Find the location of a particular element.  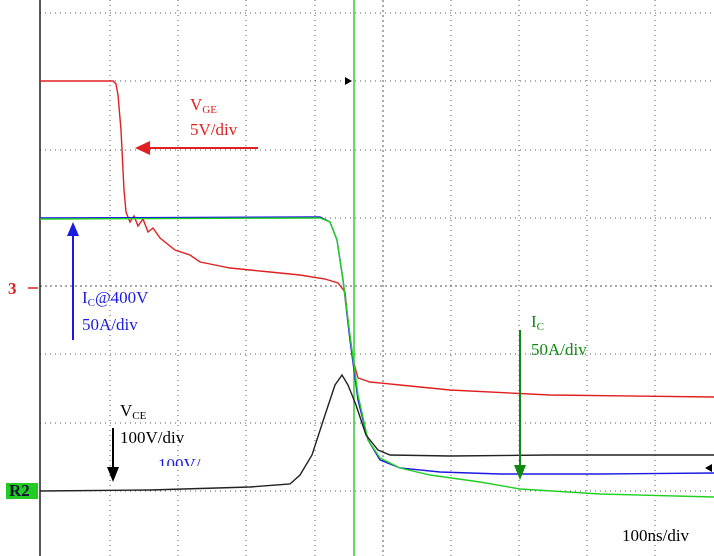

ic-scale: 50A/div is located at coordinates (559, 349).